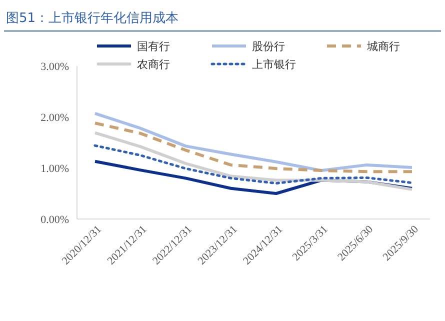 Image resolution: width=445 pixels, height=321 pixels. I want to click on y-tick-label: 2.00%, so click(54, 118).